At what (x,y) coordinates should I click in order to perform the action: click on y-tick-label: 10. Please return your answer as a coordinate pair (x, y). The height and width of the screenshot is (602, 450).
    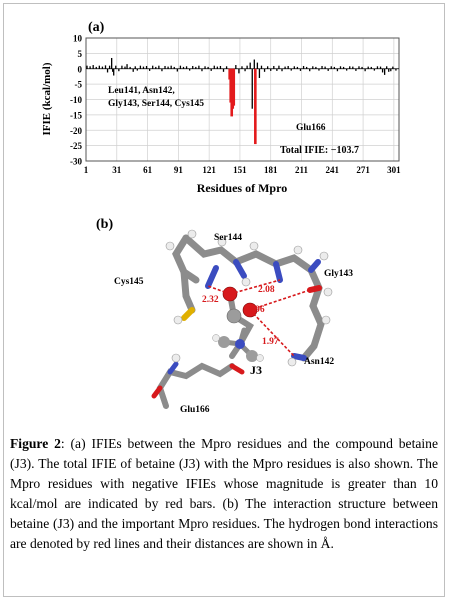
    Looking at the image, I should click on (78, 39).